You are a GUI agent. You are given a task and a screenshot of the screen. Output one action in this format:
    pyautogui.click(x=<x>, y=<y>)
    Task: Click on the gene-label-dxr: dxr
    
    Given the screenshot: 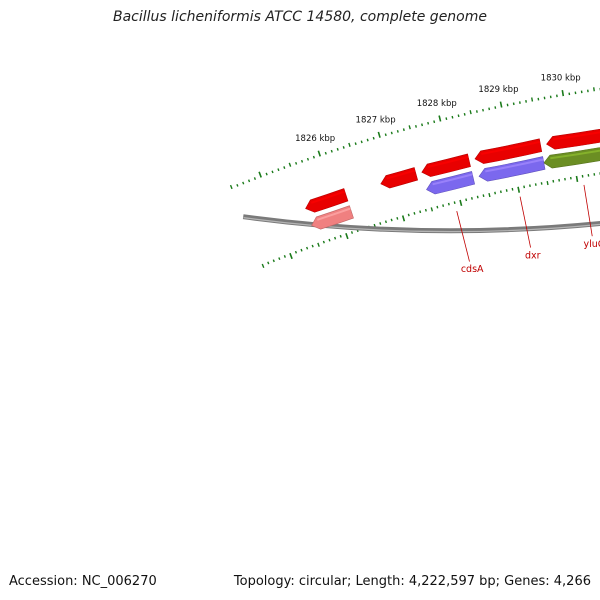 What is the action you would take?
    pyautogui.click(x=533, y=255)
    